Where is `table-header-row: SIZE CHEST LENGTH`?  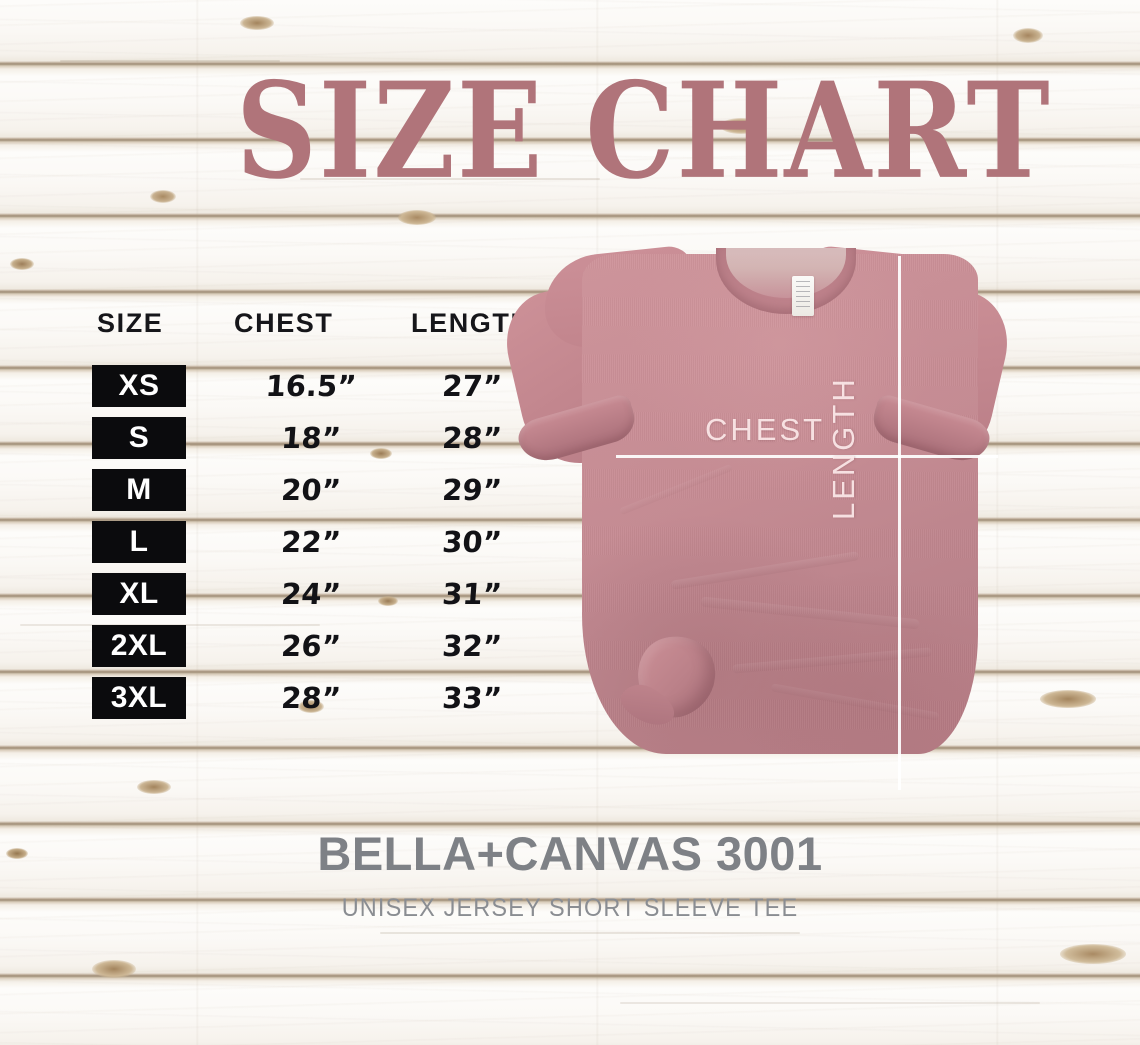 table-header-row: SIZE CHEST LENGTH is located at coordinates (280, 325).